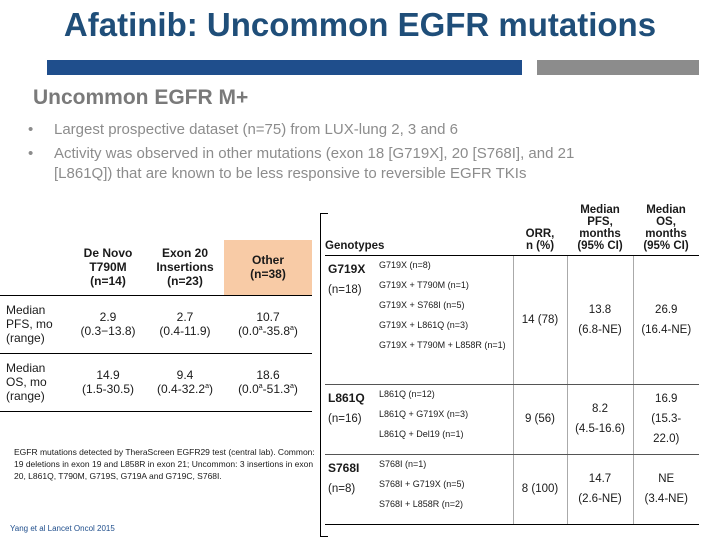 Image resolution: width=720 pixels, height=540 pixels. What do you see at coordinates (600, 233) in the screenshot?
I see `header-line: months` at bounding box center [600, 233].